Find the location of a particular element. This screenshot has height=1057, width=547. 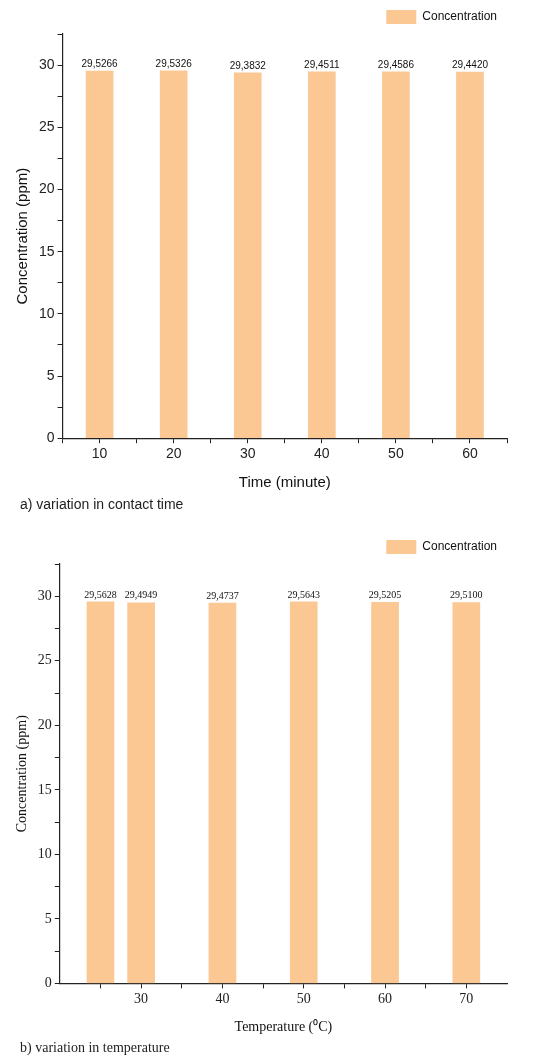

text: b) variation in temperature is located at coordinates (95, 1048).